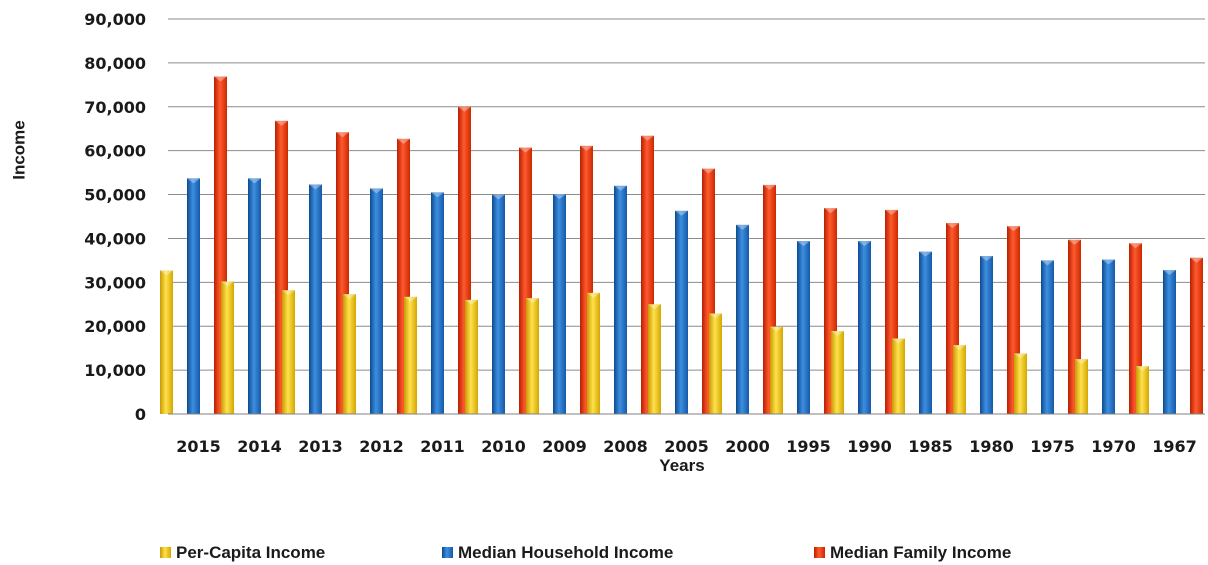 This screenshot has width=1208, height=565. Describe the element at coordinates (925, 332) in the screenshot. I see `bar-median-household-income-1985` at that location.